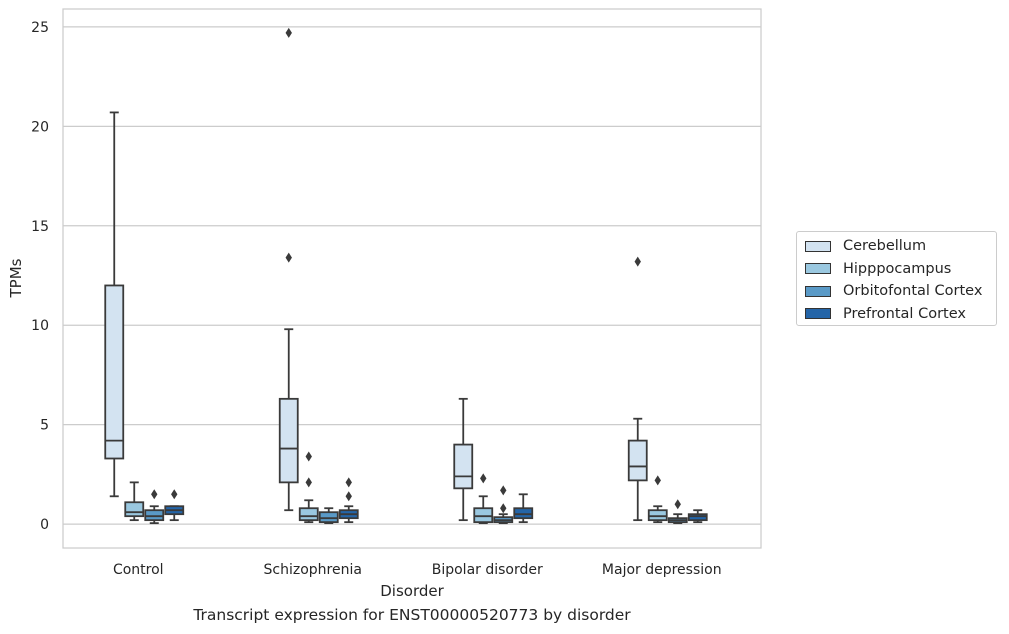  I want to click on x-tick-label: Bipolar disorder, so click(487, 570).